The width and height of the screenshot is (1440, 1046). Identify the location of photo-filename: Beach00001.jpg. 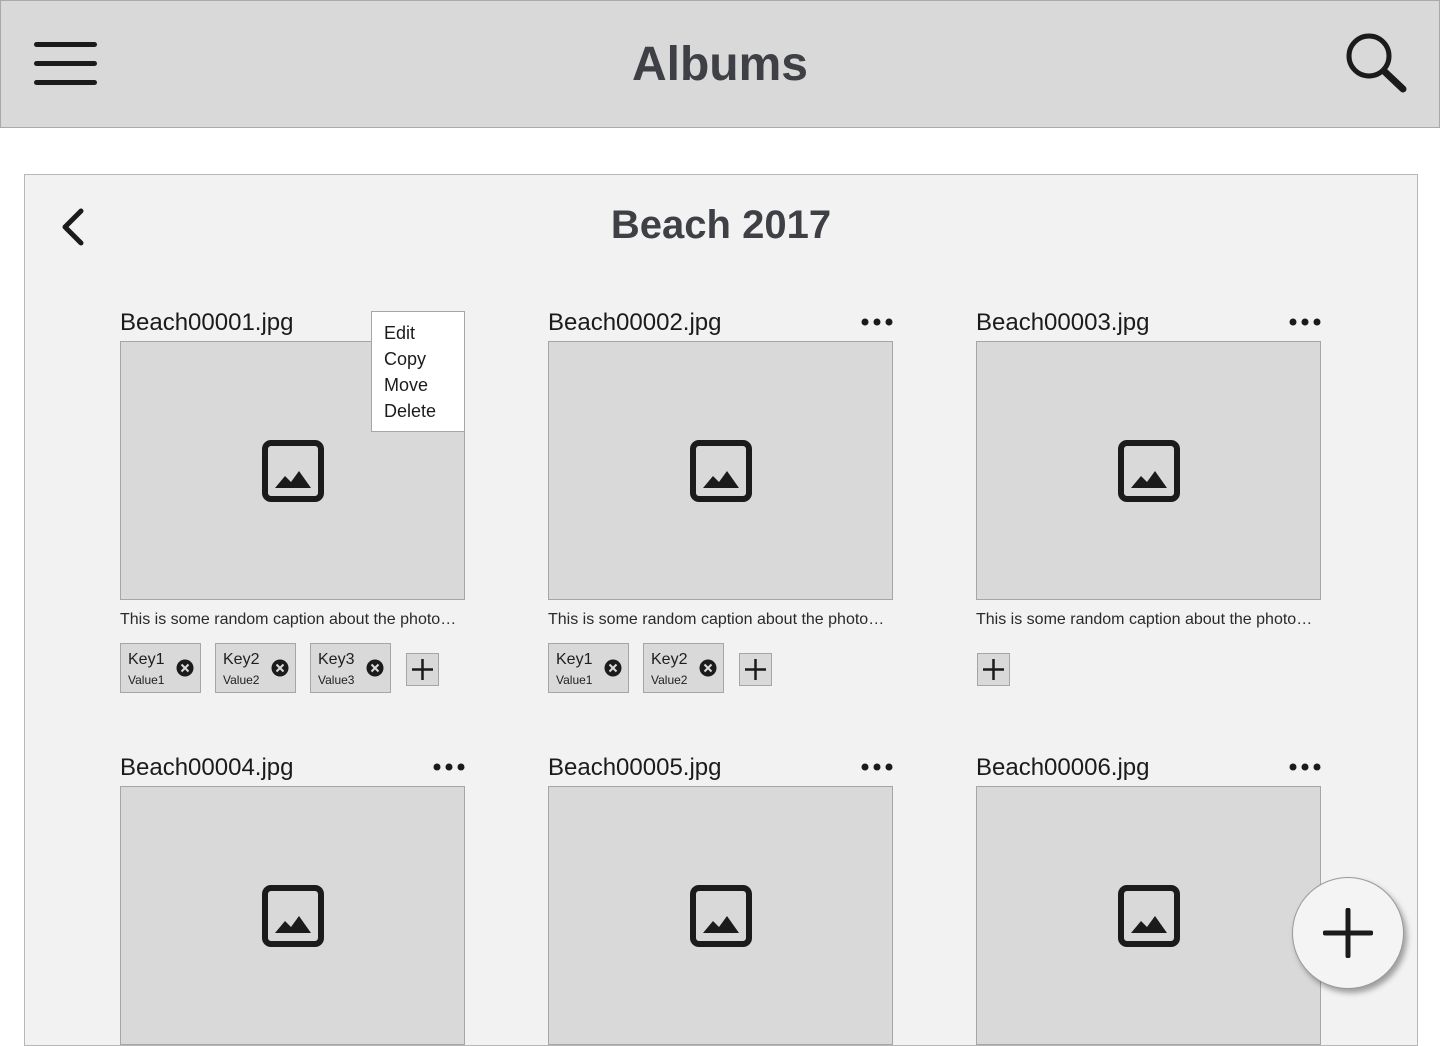
(207, 322).